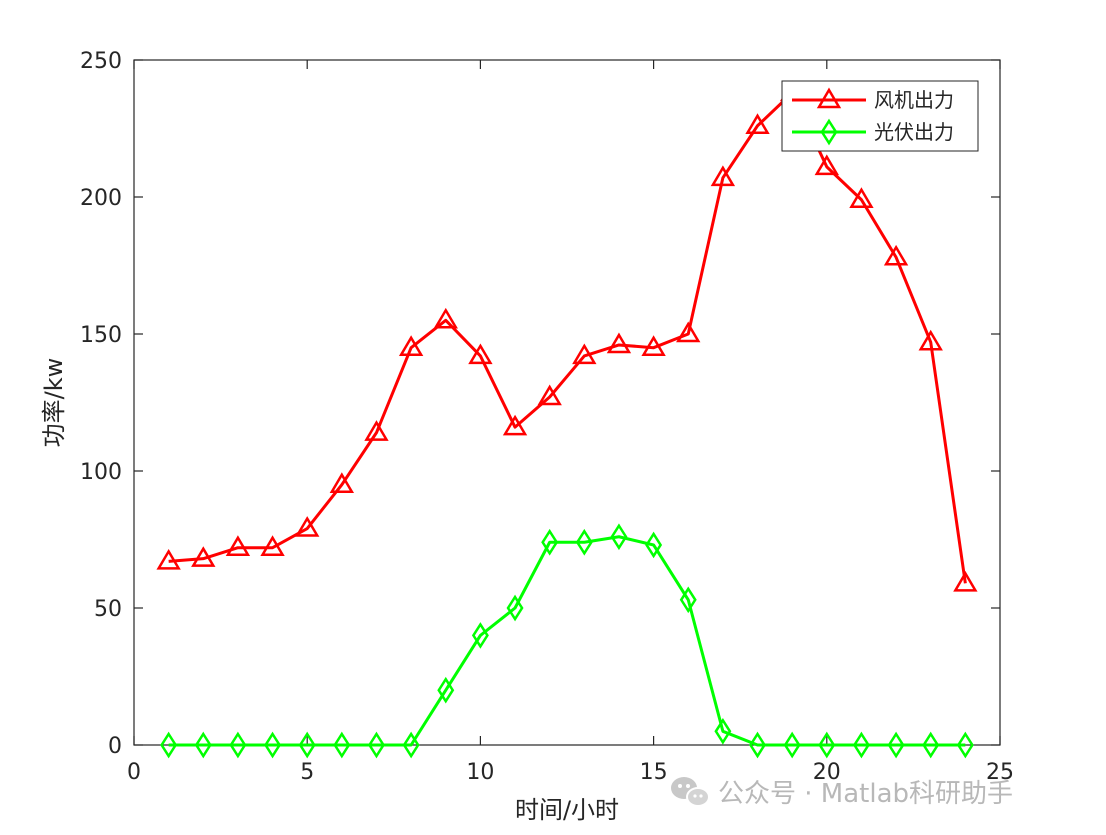 The width and height of the screenshot is (1106, 835). Describe the element at coordinates (115, 746) in the screenshot. I see `y-tick-label: 0` at that location.